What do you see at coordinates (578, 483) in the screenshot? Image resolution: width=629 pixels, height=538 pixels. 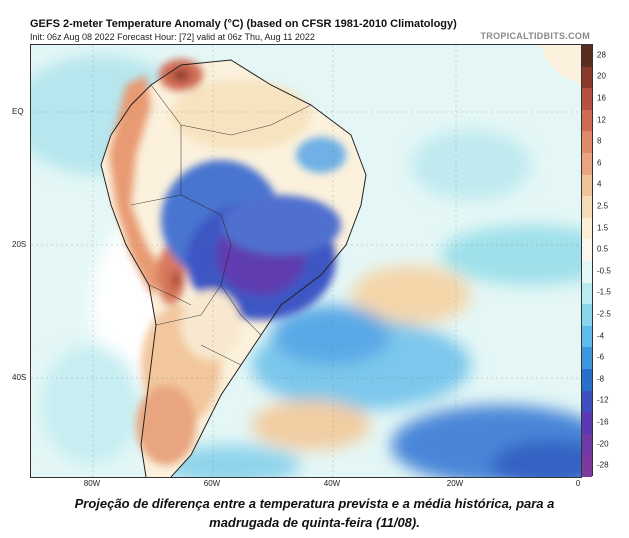 I see `lon-label-0: 0` at bounding box center [578, 483].